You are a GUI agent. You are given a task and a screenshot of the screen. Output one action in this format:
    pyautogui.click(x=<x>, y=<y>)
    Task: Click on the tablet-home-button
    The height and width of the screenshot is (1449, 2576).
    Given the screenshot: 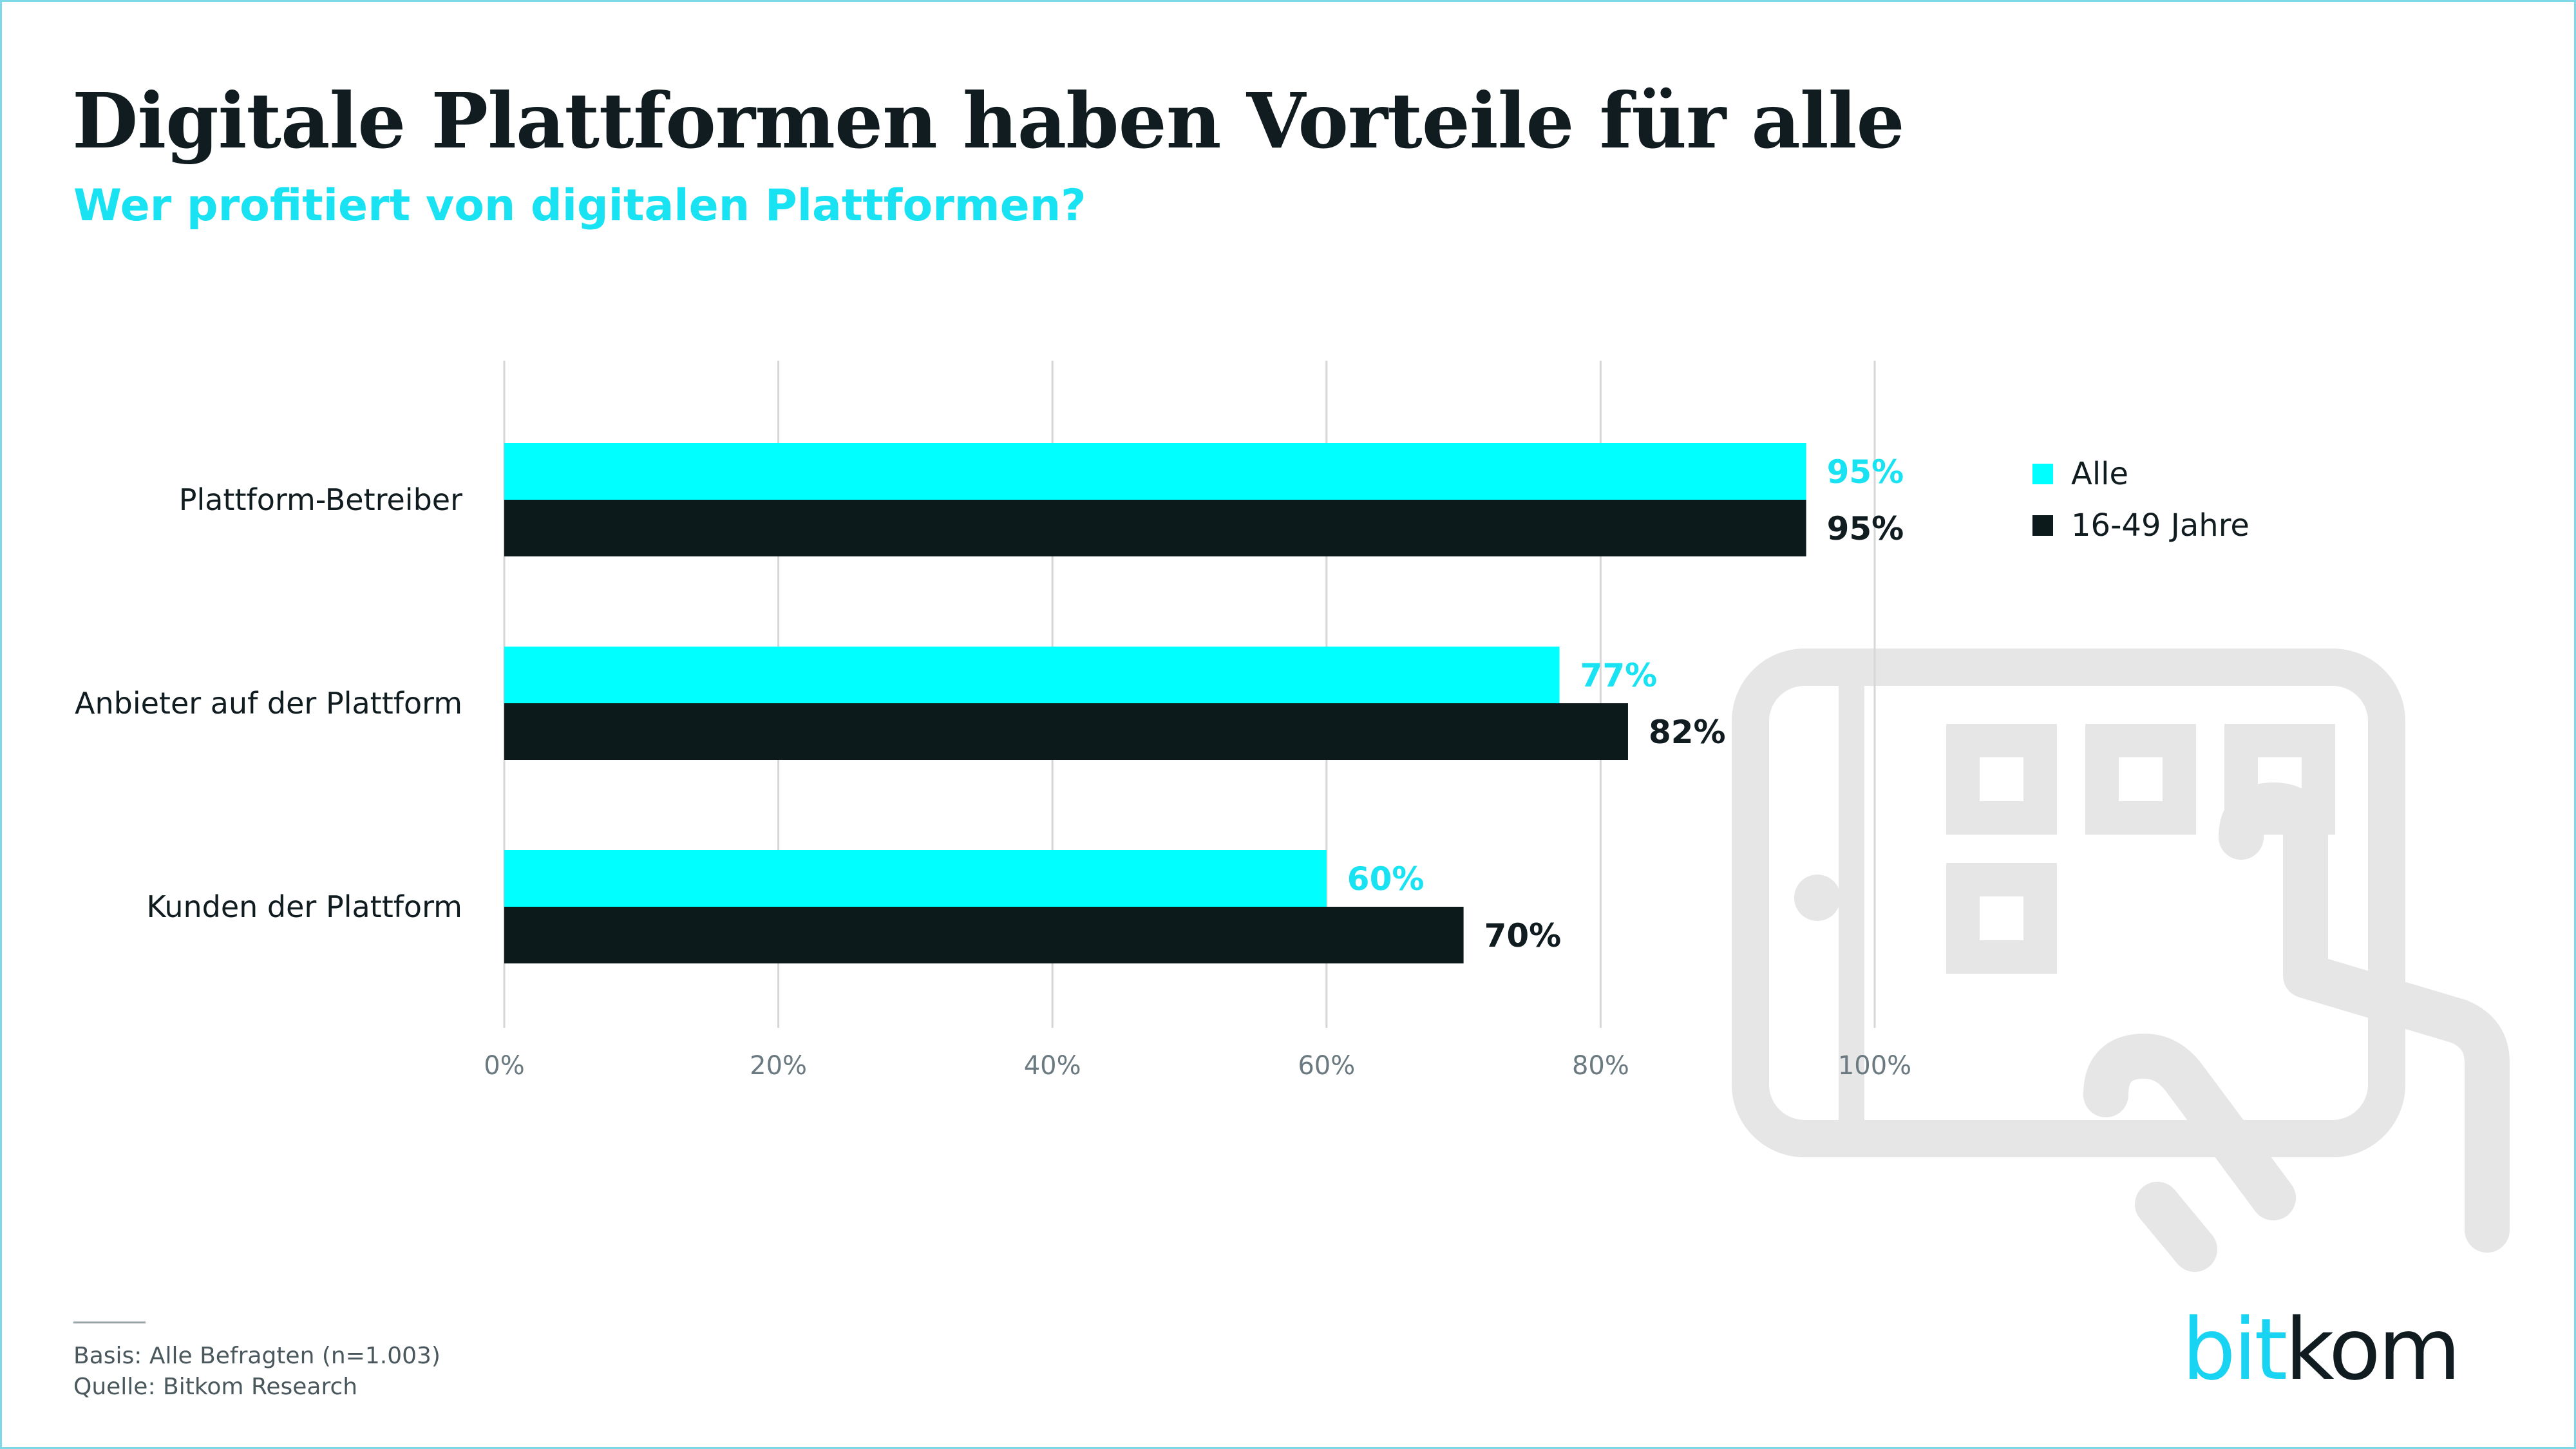 What is the action you would take?
    pyautogui.click(x=1818, y=898)
    